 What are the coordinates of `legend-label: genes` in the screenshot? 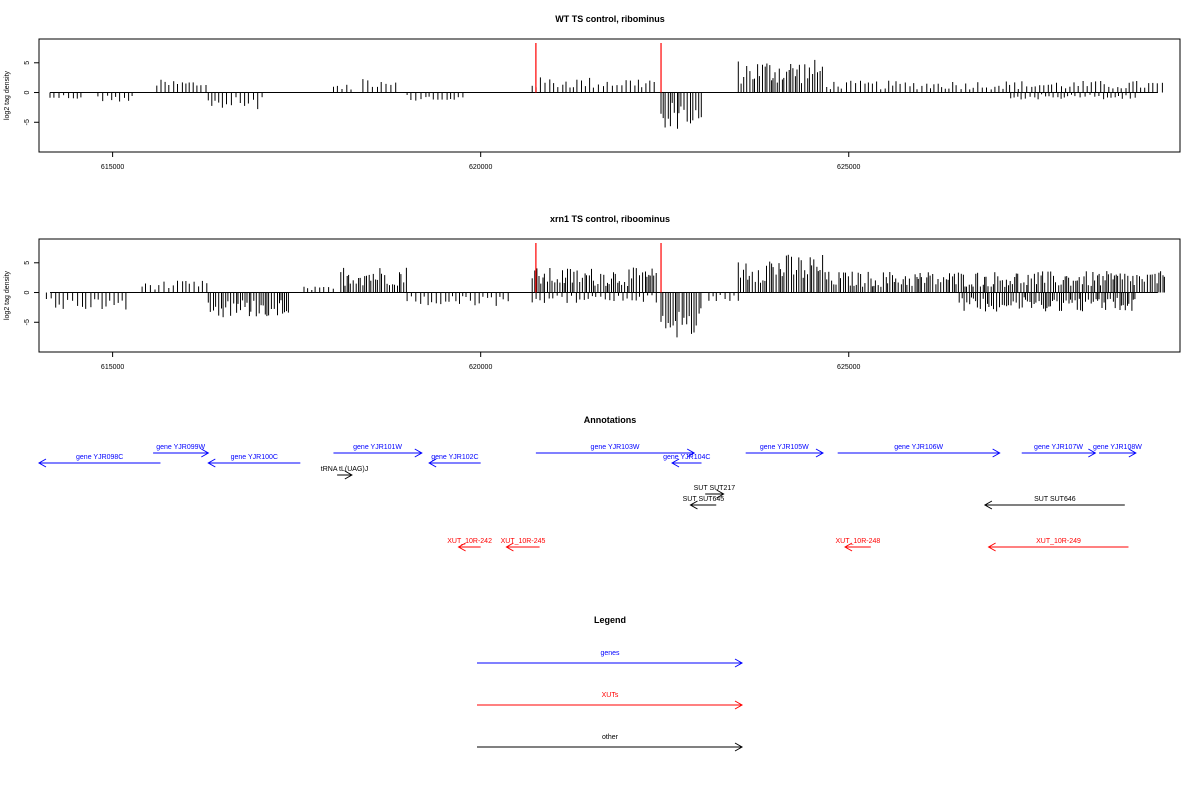 It's located at (610, 653).